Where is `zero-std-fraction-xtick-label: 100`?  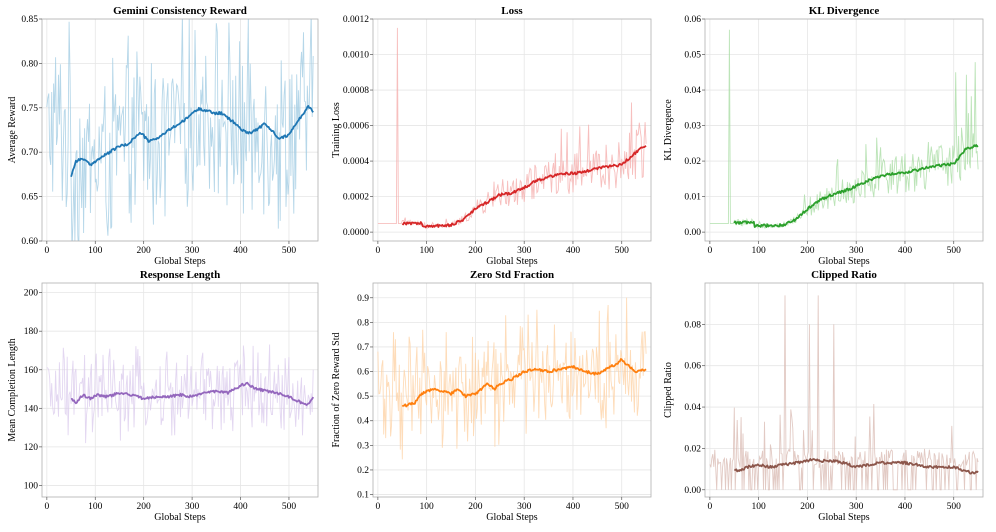
zero-std-fraction-xtick-label: 100 is located at coordinates (427, 507).